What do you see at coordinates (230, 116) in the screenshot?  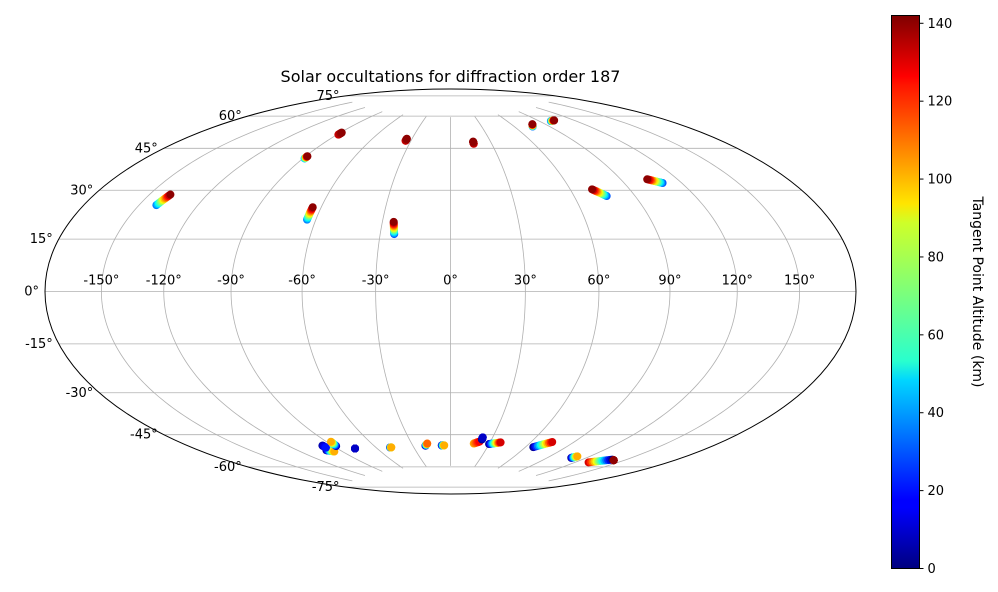 I see `latitude-label: 60°` at bounding box center [230, 116].